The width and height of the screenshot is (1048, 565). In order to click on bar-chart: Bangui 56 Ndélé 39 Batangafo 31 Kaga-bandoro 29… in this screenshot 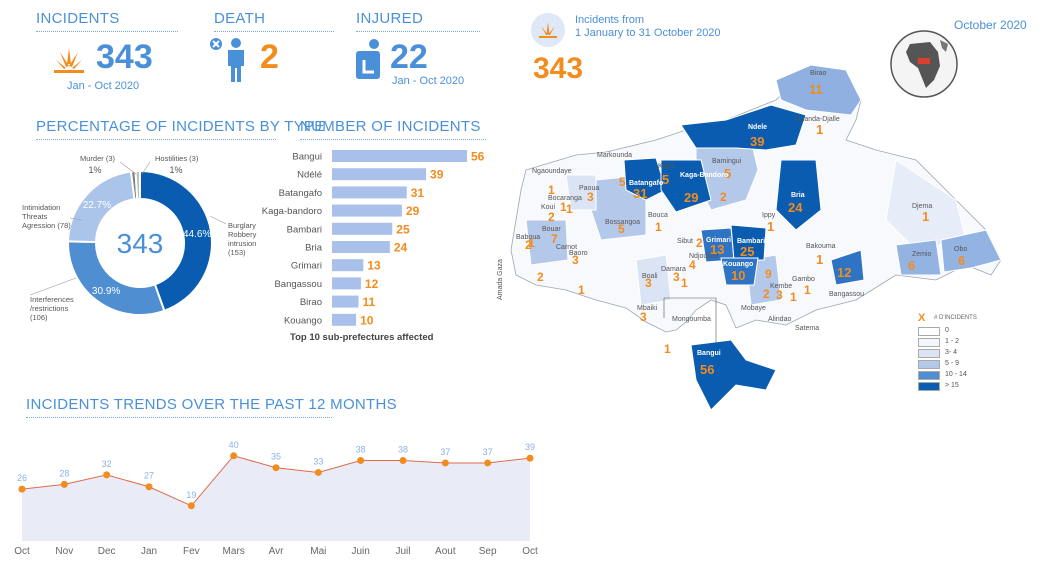, I will do `click(373, 247)`.